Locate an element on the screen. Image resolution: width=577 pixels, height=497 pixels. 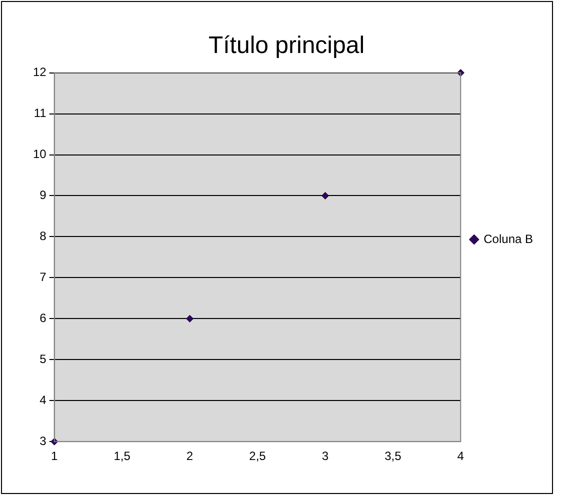
x-tick-label: 3,5 is located at coordinates (393, 456).